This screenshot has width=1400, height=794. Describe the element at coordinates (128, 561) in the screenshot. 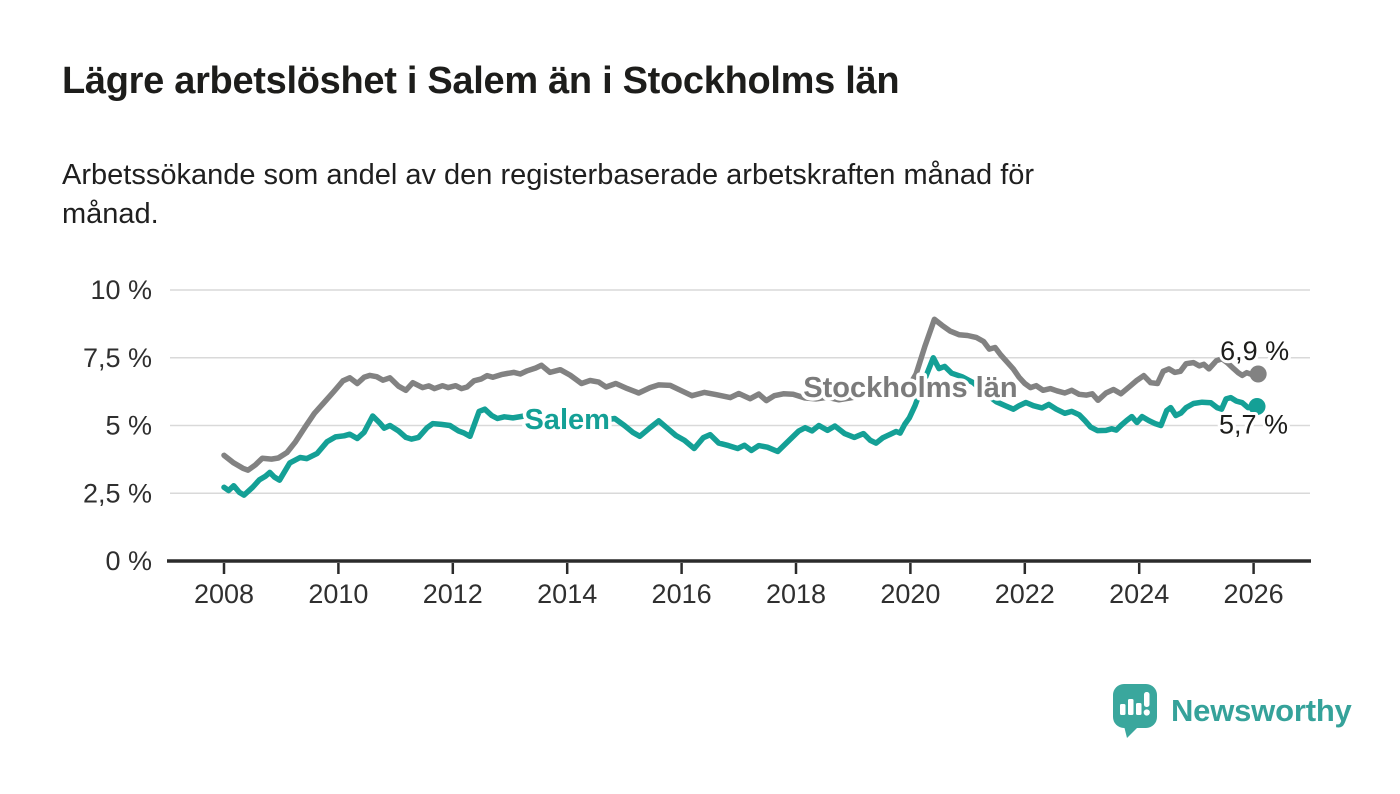

I see `y-axis-tick-label: 0 %` at that location.